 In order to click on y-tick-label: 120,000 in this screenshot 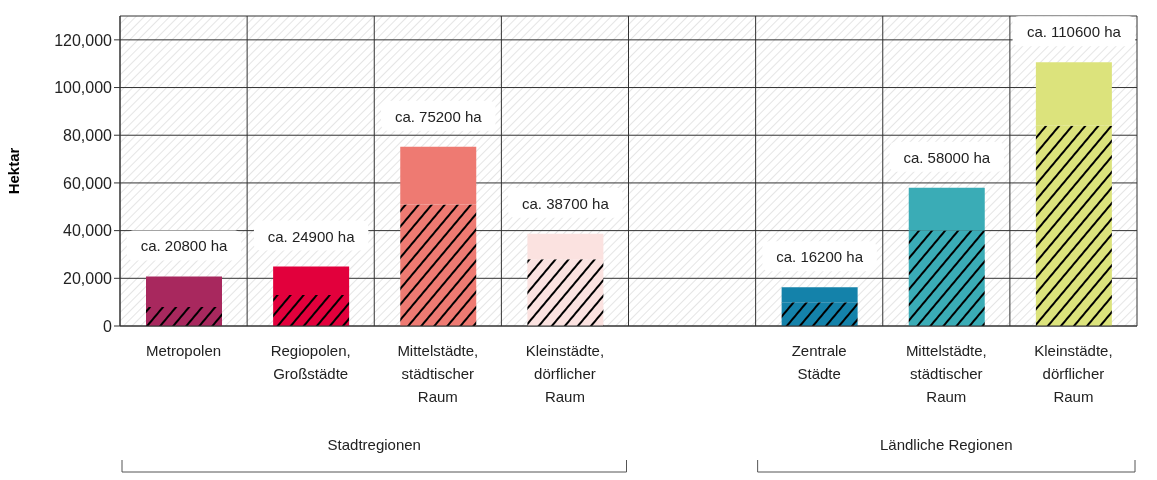, I will do `click(83, 40)`.